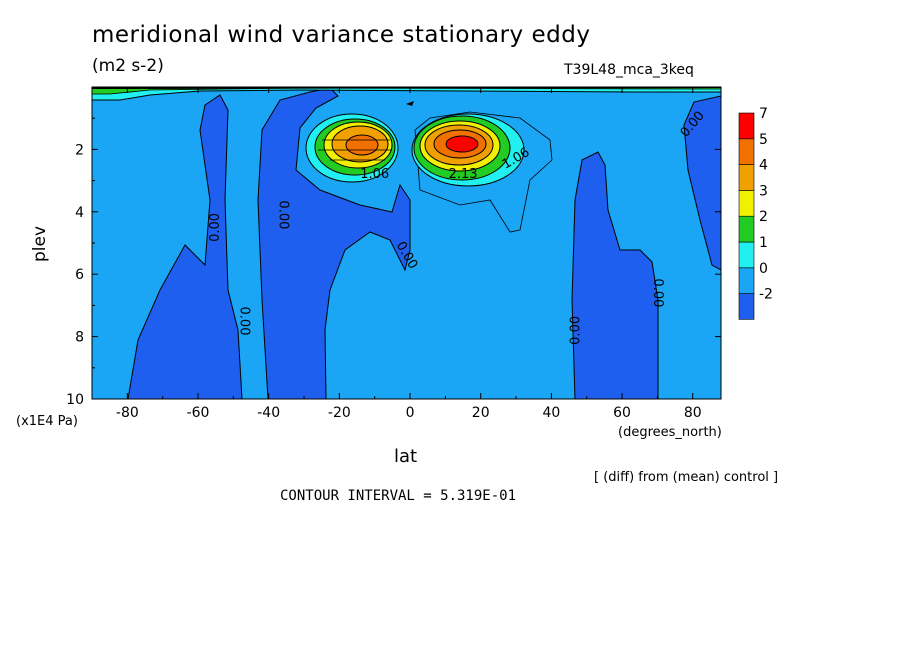 The height and width of the screenshot is (654, 904). What do you see at coordinates (410, 103) in the screenshot?
I see `small-marker` at bounding box center [410, 103].